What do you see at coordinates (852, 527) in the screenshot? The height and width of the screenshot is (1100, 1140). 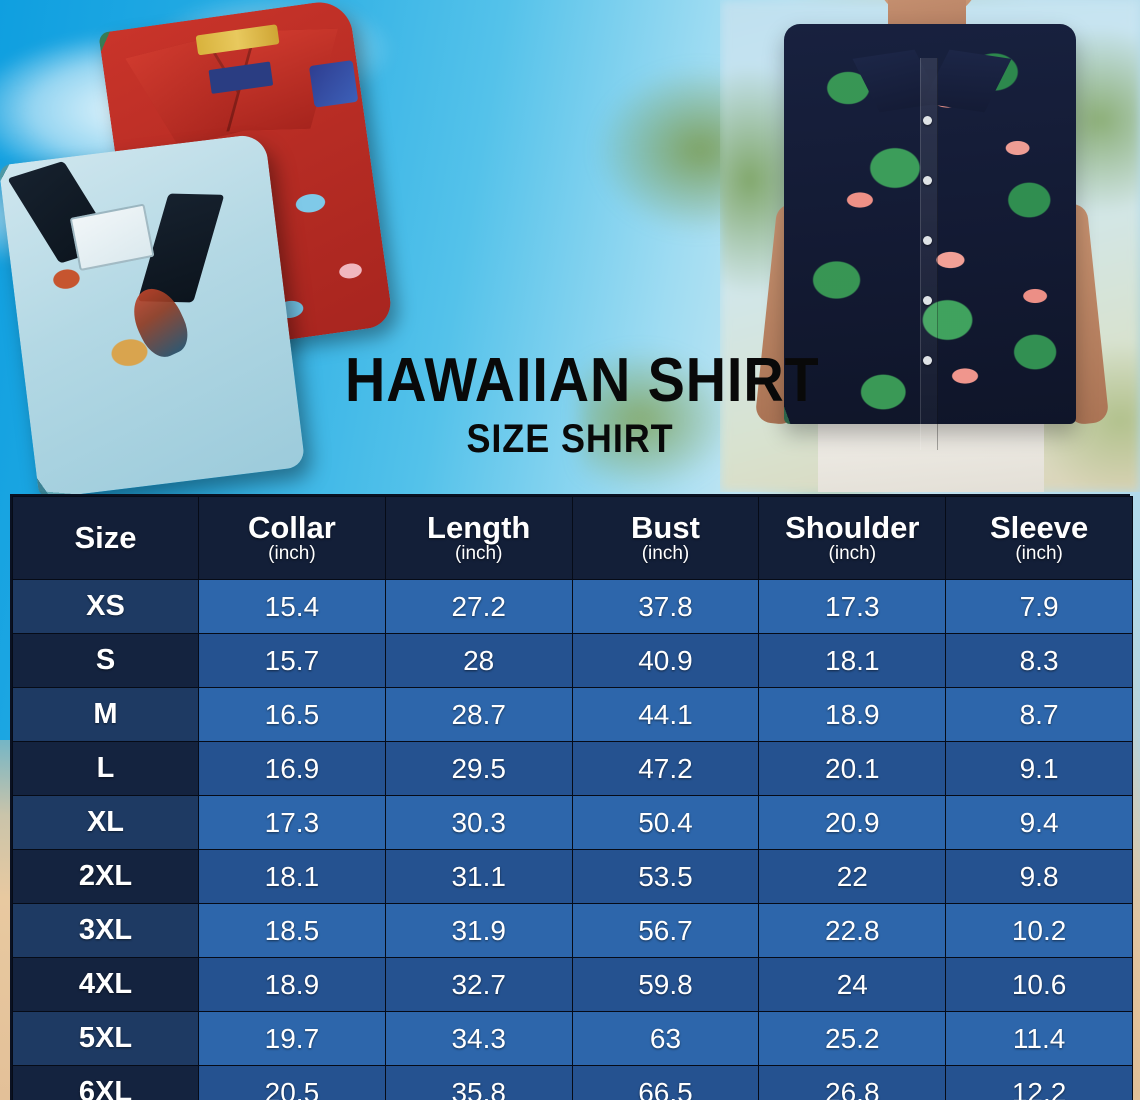 I see `column-header-label: Shoulder` at bounding box center [852, 527].